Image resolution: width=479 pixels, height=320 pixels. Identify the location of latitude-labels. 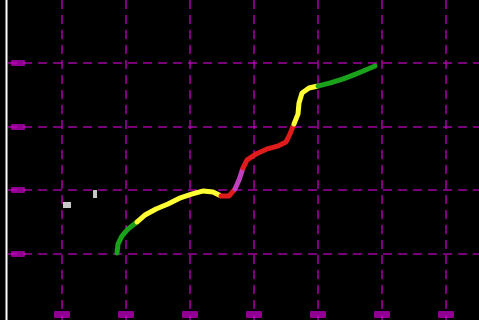
(18, 158).